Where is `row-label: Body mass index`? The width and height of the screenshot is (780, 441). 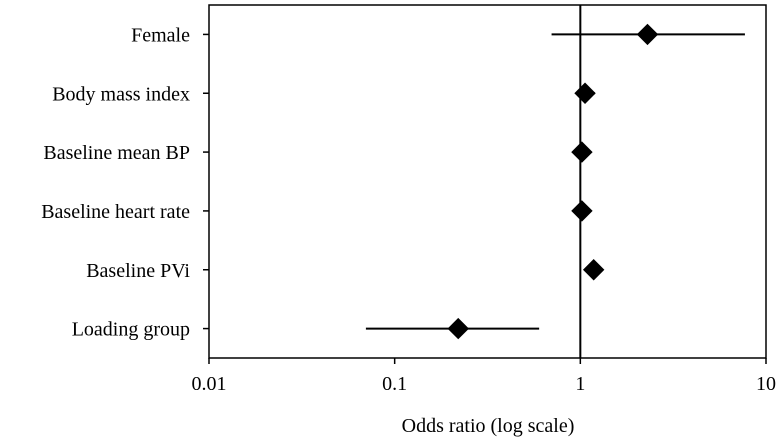
row-label: Body mass index is located at coordinates (121, 94).